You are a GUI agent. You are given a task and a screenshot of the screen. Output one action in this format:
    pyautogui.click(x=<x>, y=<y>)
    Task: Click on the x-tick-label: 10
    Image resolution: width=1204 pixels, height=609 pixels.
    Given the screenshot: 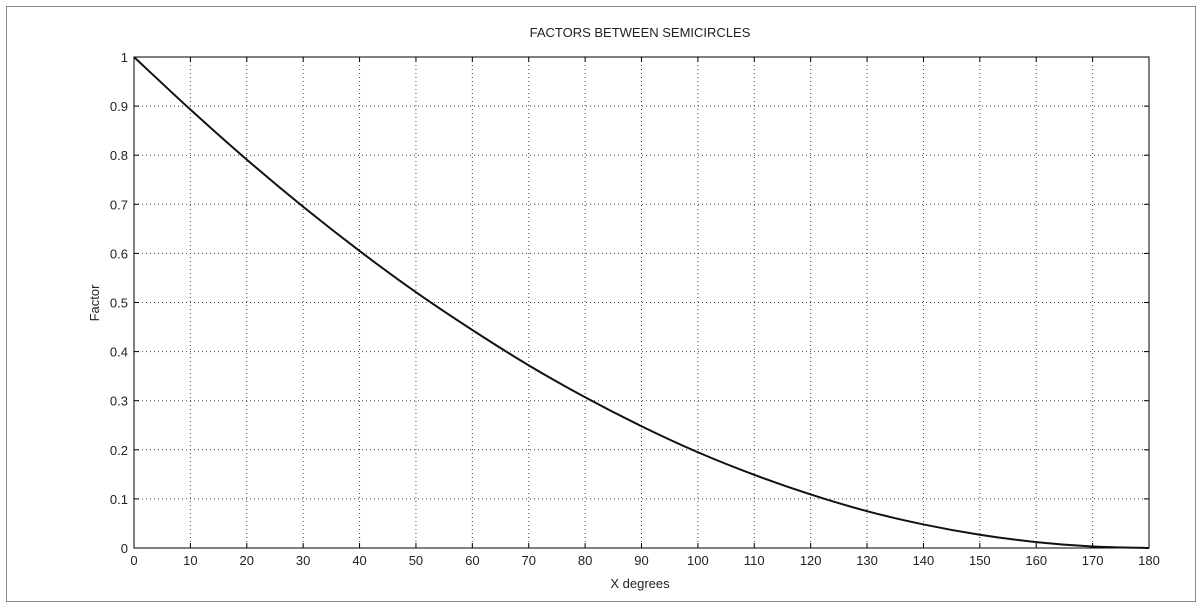 What is the action you would take?
    pyautogui.click(x=190, y=560)
    